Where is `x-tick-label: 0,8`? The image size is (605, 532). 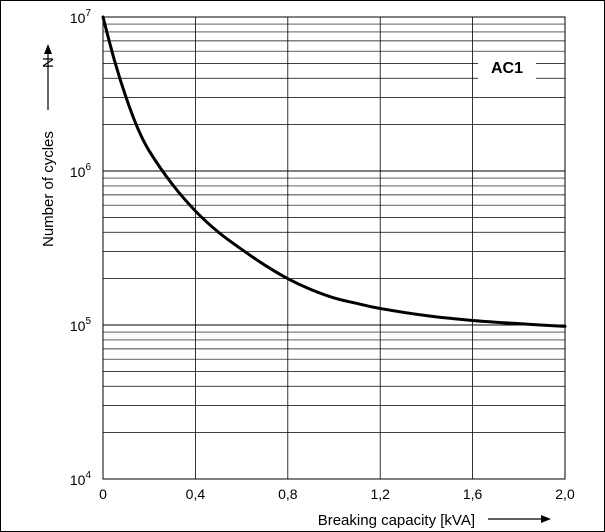
x-tick-label: 0,8 is located at coordinates (288, 494).